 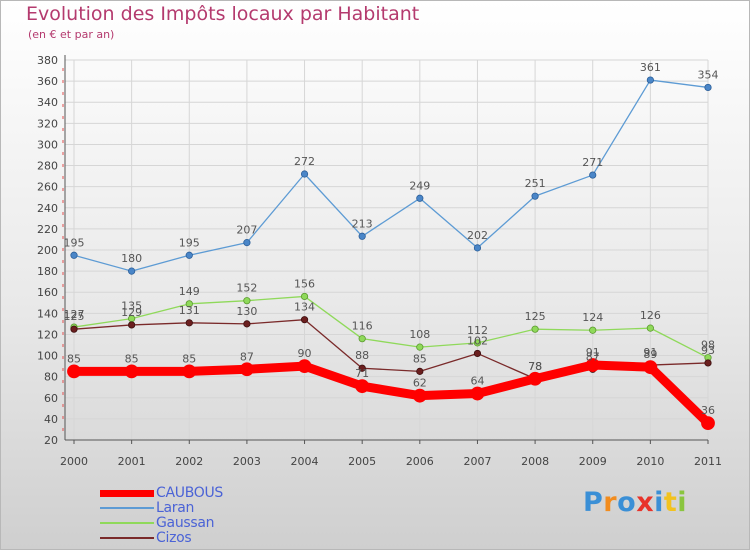 I want to click on series-line-gaussan, so click(x=391, y=327).